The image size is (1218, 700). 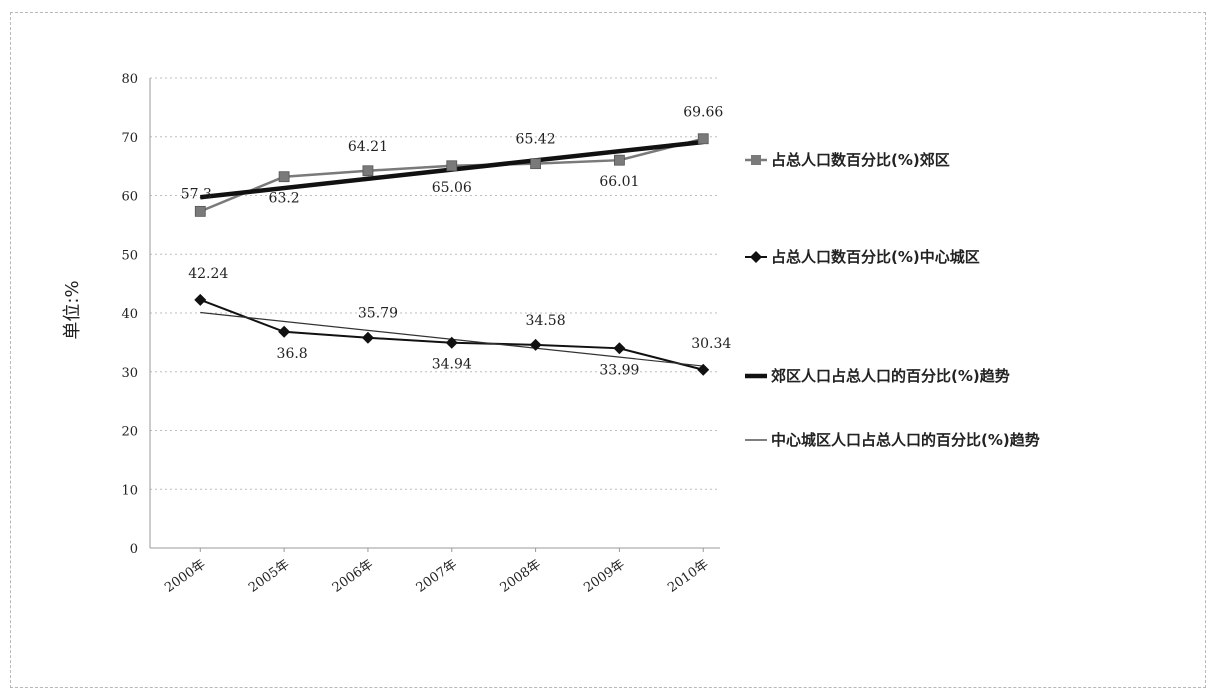 I want to click on y-tick-label: 50, so click(x=129, y=255).